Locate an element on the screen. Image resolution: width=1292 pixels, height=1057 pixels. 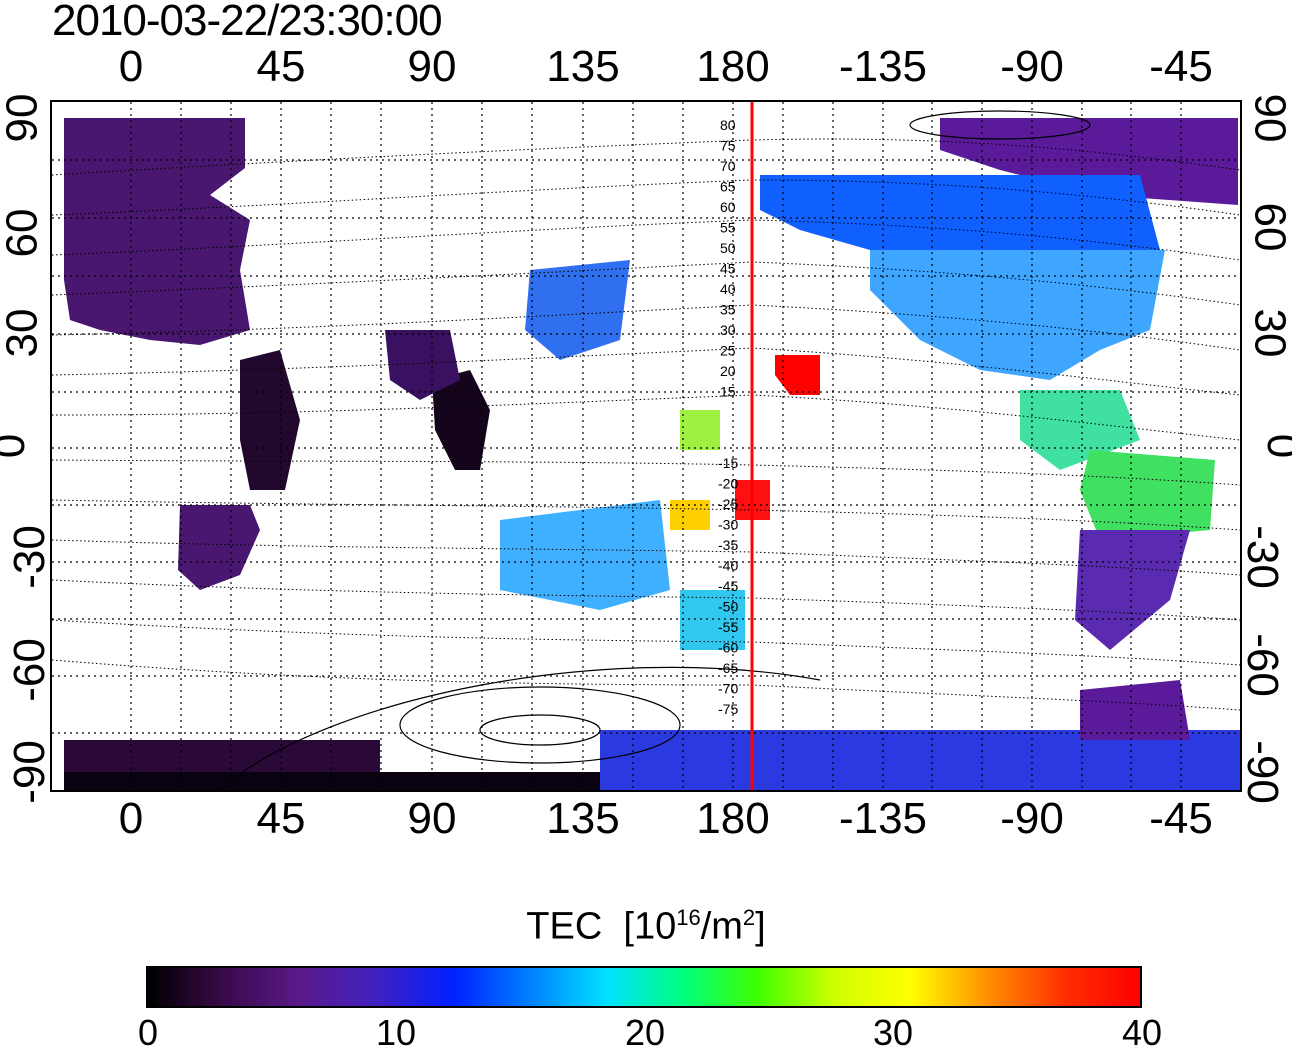
contour-label: 40 is located at coordinates (728, 289).